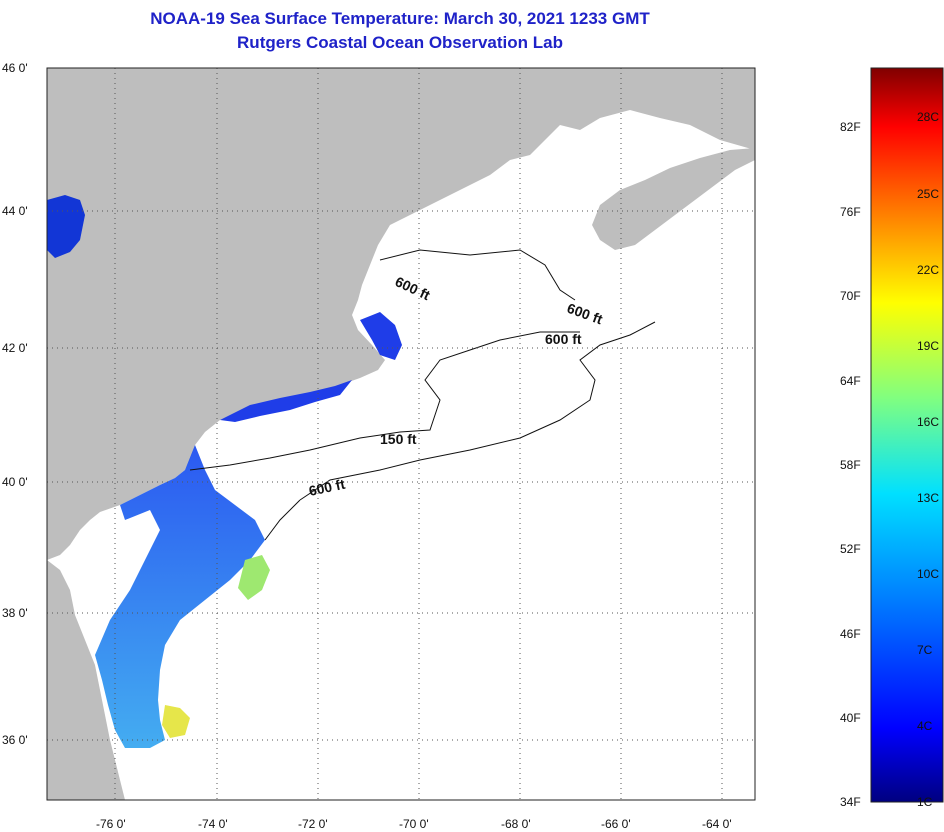 The width and height of the screenshot is (944, 832). What do you see at coordinates (176, 721) in the screenshot?
I see `sst-warm-patch-south` at bounding box center [176, 721].